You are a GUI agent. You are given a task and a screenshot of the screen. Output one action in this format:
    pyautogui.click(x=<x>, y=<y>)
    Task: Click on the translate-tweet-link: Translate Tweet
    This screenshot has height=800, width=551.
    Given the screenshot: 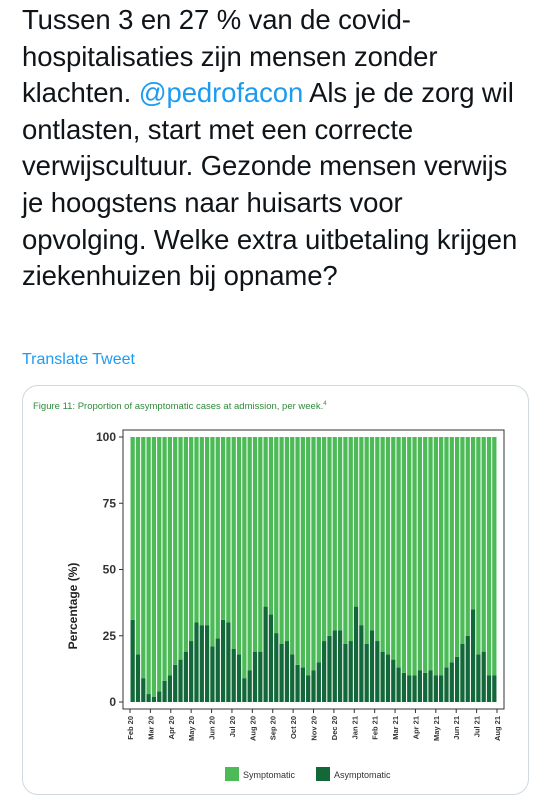 What is the action you would take?
    pyautogui.click(x=78, y=359)
    